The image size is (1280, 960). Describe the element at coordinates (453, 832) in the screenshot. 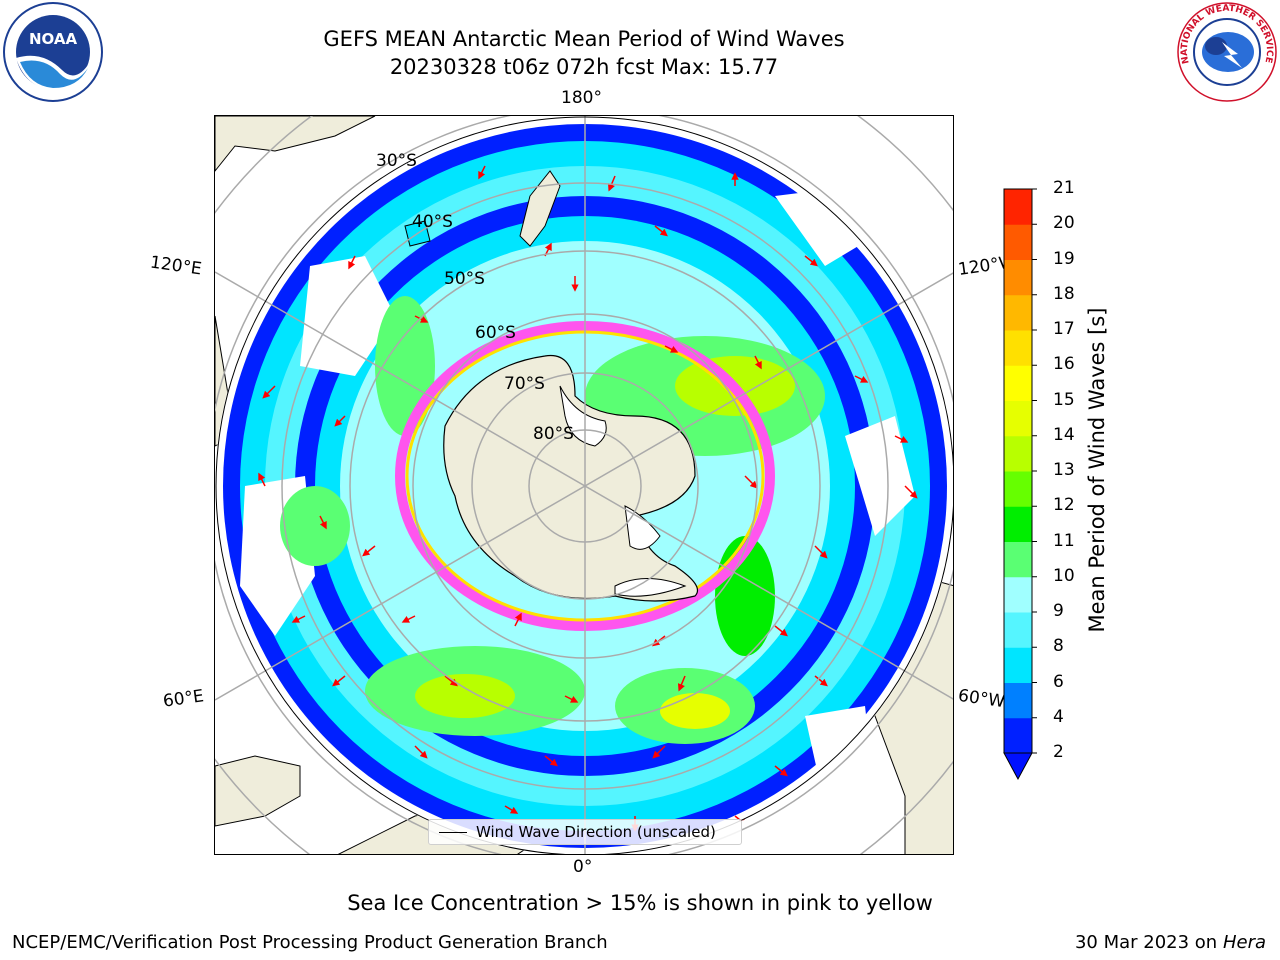

I see `legend-line-swatch` at that location.